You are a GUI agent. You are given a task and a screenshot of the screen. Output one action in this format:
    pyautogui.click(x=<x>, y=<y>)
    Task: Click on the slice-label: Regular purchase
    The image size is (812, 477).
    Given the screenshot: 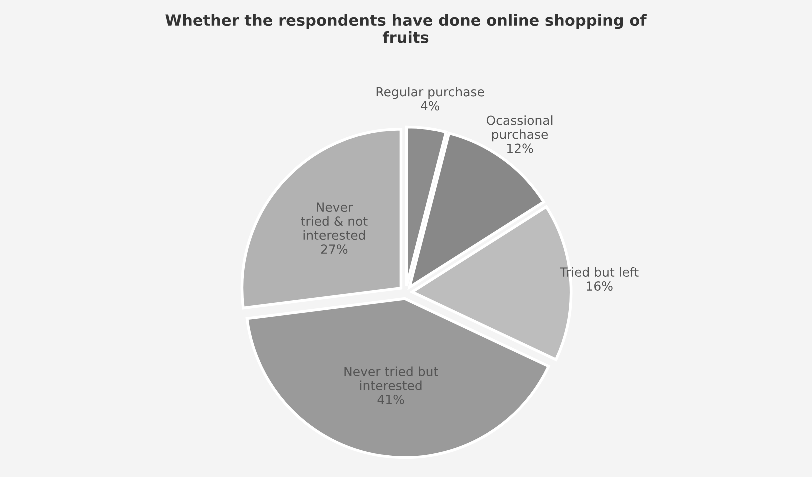 What is the action you would take?
    pyautogui.click(x=430, y=93)
    